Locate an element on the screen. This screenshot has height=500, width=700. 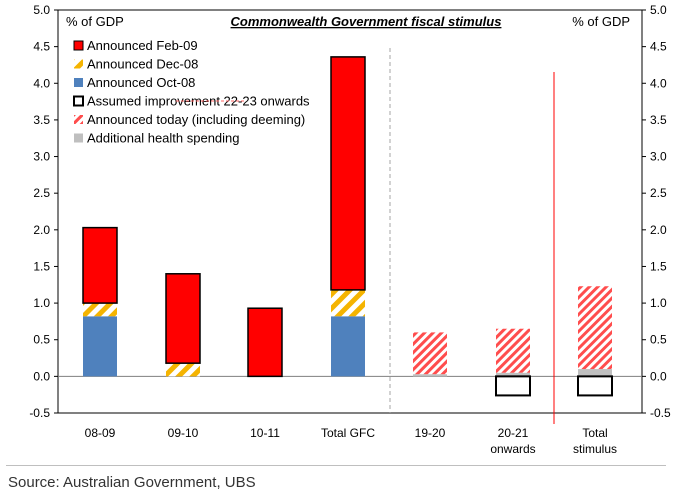
y-tick-label-left: 1.0 is located at coordinates (41, 303).